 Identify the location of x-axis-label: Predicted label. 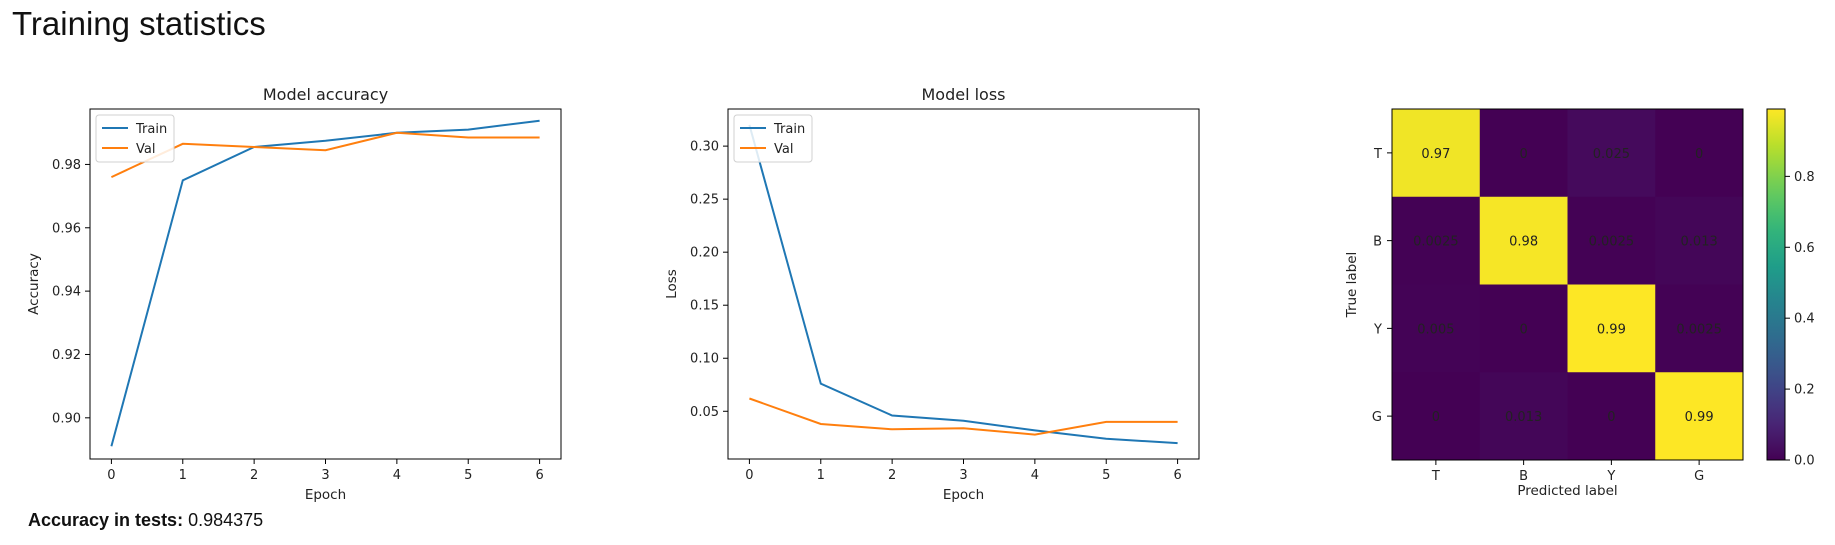
(1567, 491).